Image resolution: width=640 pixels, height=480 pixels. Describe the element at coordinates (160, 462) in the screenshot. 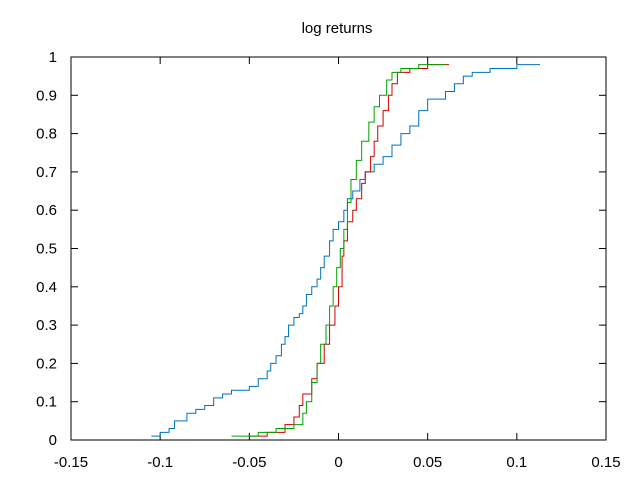

I see `x-tick-label: -0.1` at that location.